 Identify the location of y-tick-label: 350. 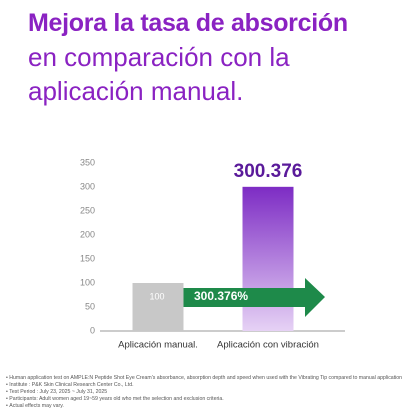
(87, 162).